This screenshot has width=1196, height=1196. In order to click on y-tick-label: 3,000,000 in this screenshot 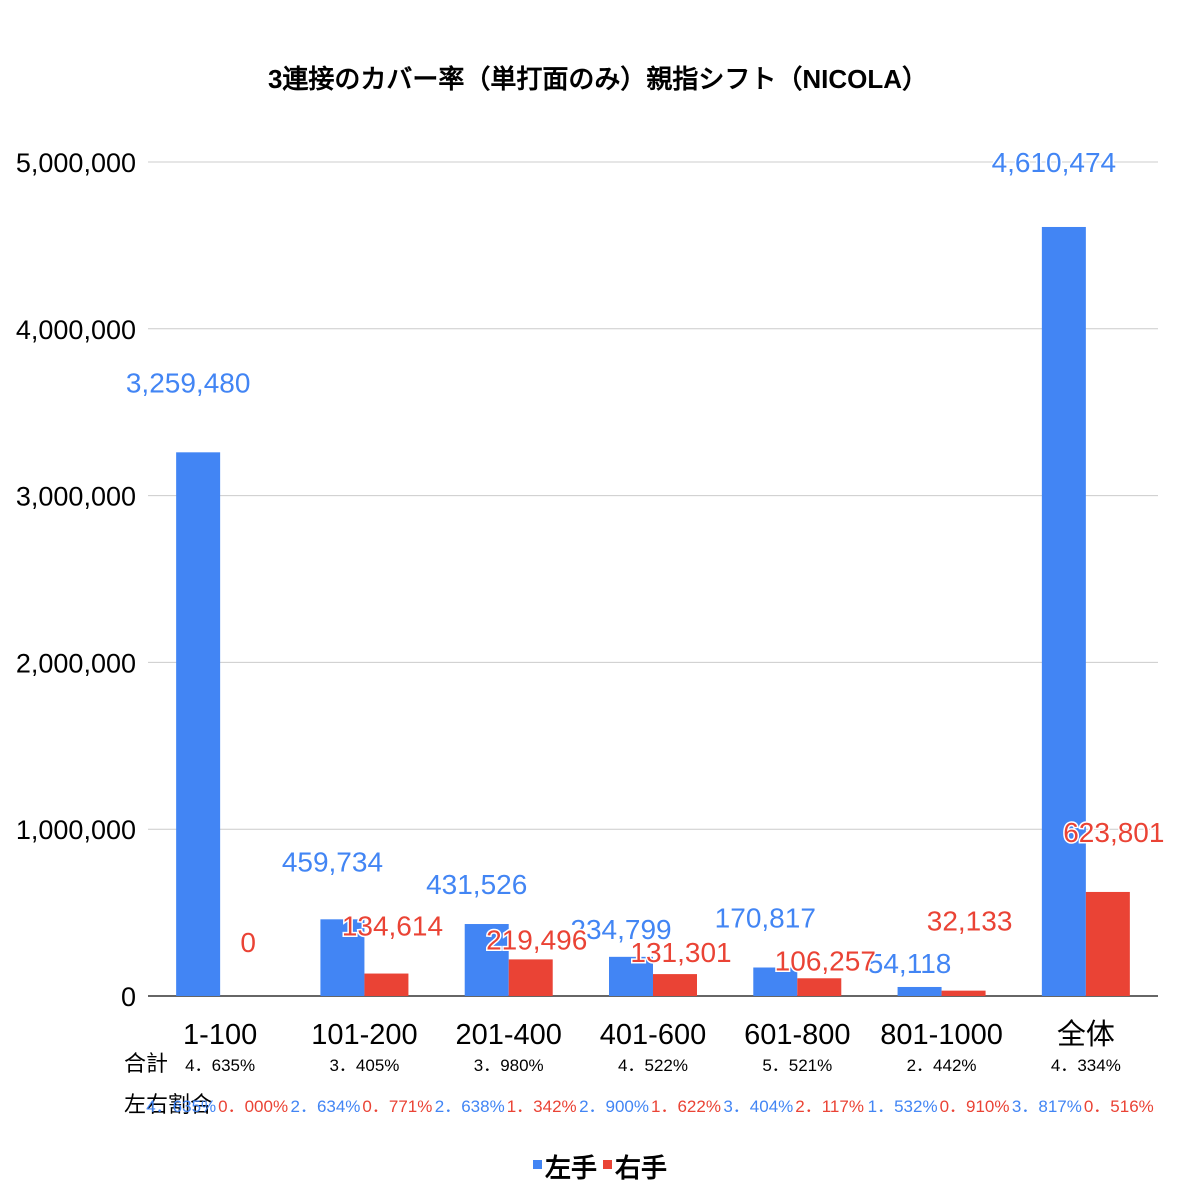, I will do `click(76, 497)`.